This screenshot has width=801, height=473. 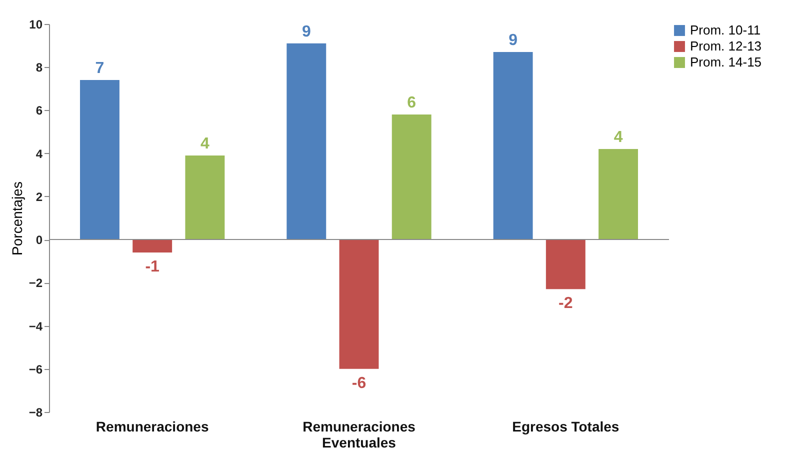 I want to click on y-tick-label: 0, so click(x=39, y=240).